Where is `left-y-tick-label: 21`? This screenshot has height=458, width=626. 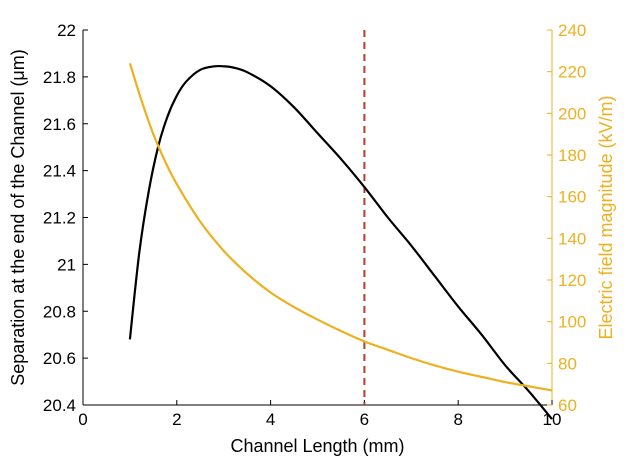 left-y-tick-label: 21 is located at coordinates (66, 264).